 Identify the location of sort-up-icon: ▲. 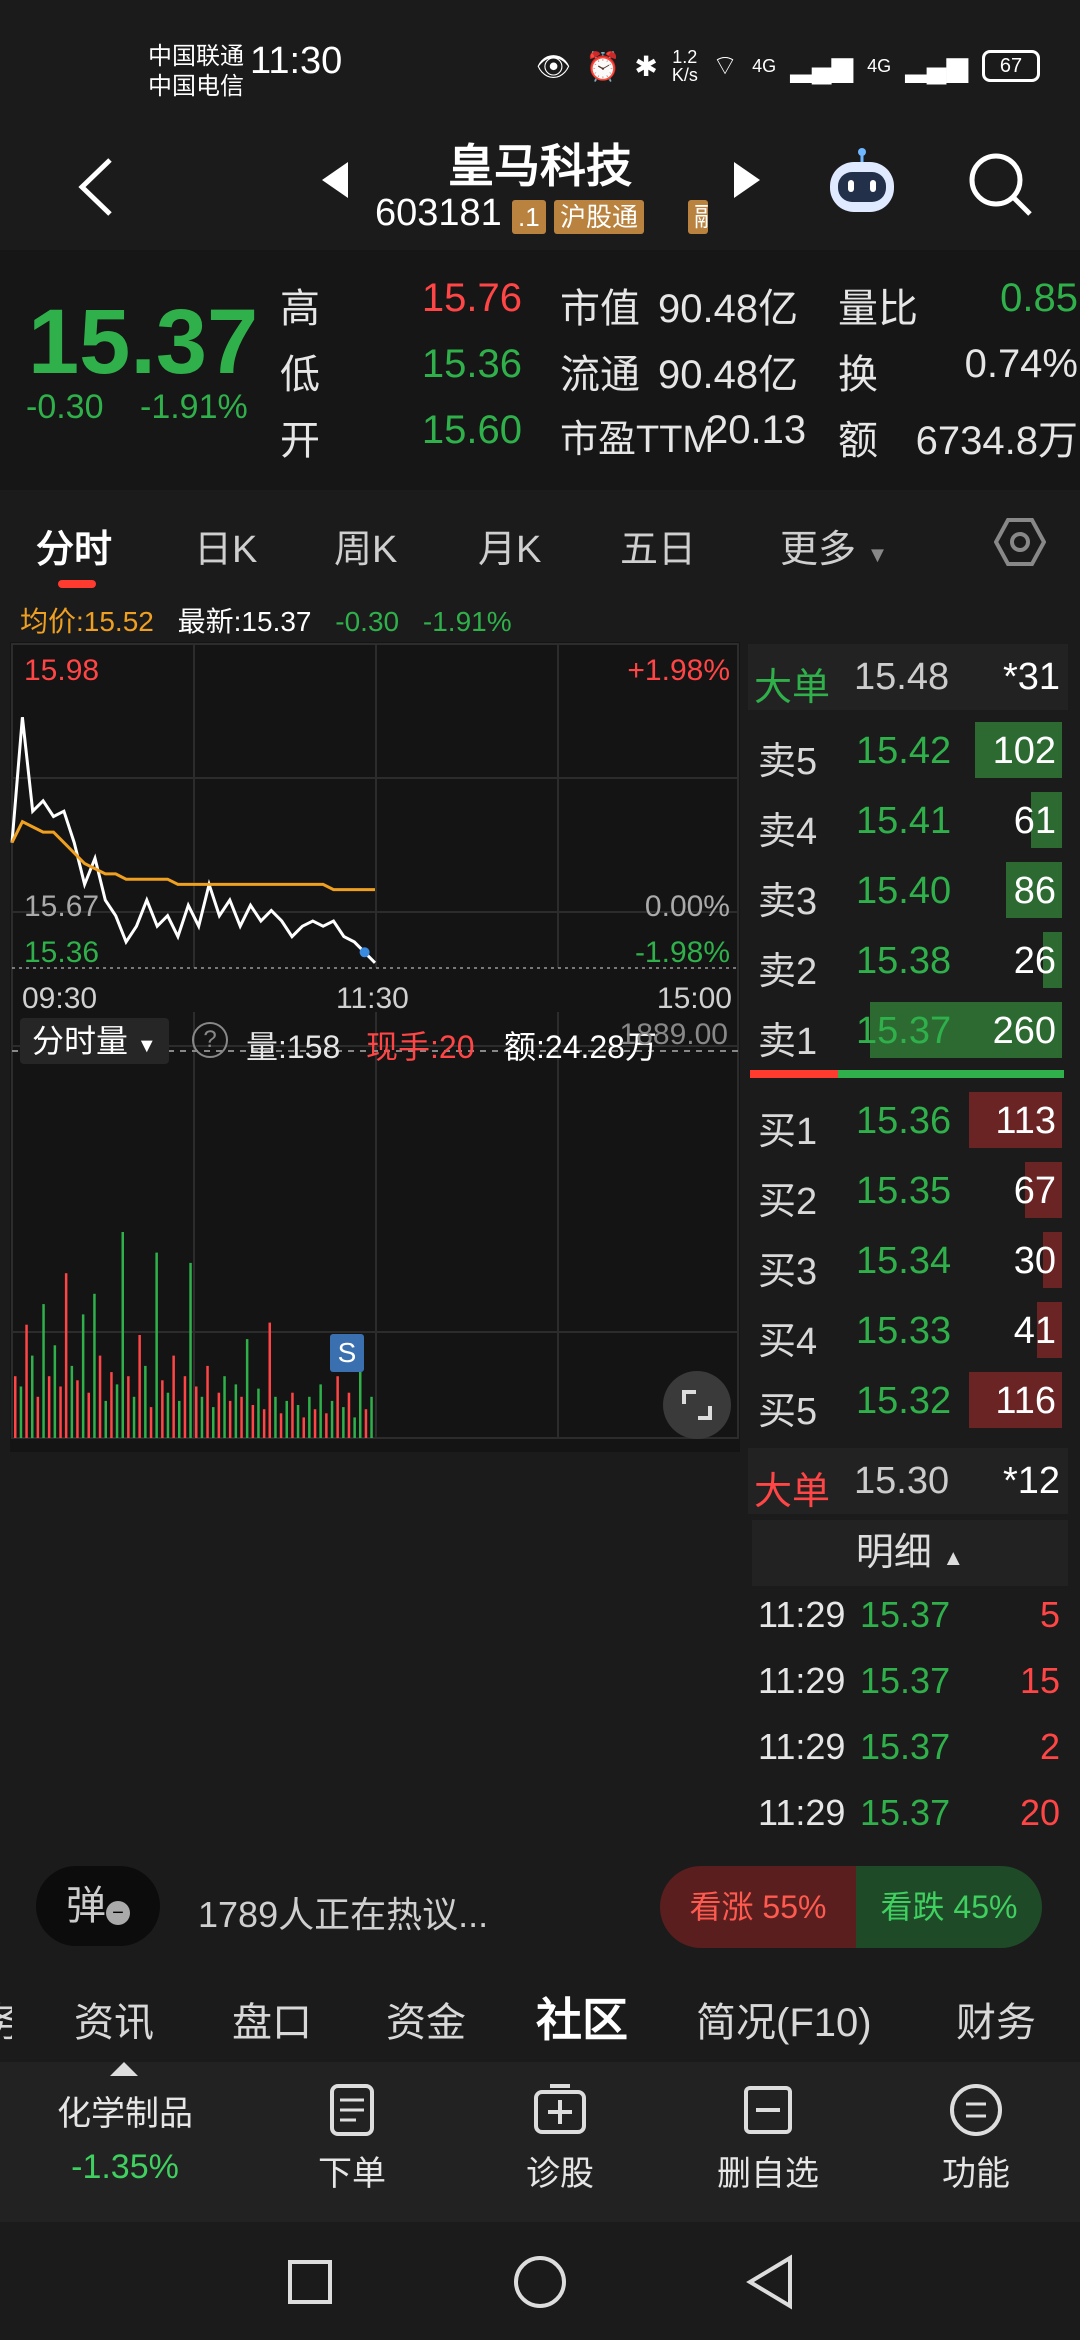
(953, 1557).